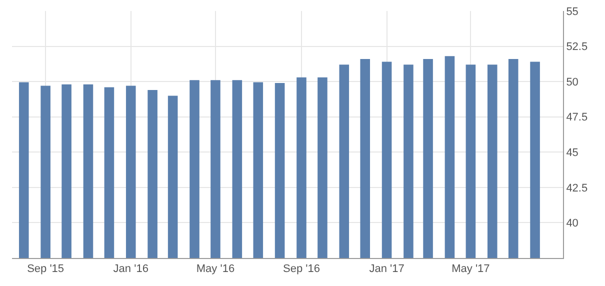  What do you see at coordinates (301, 269) in the screenshot?
I see `x-tick-label: Sep '16` at bounding box center [301, 269].